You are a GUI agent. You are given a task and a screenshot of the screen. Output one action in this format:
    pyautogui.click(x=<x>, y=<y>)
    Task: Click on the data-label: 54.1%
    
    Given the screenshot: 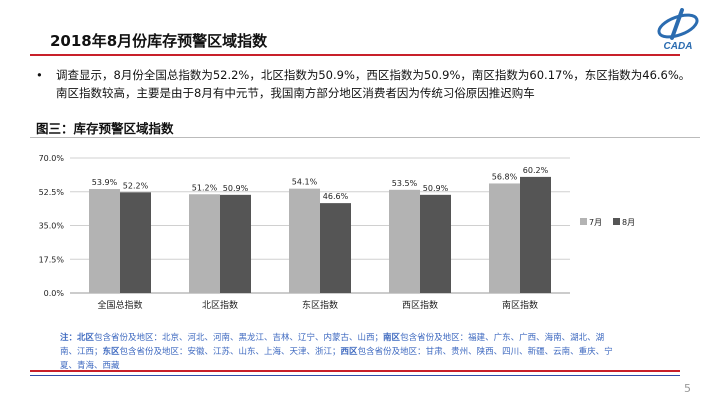 What is the action you would take?
    pyautogui.click(x=305, y=182)
    